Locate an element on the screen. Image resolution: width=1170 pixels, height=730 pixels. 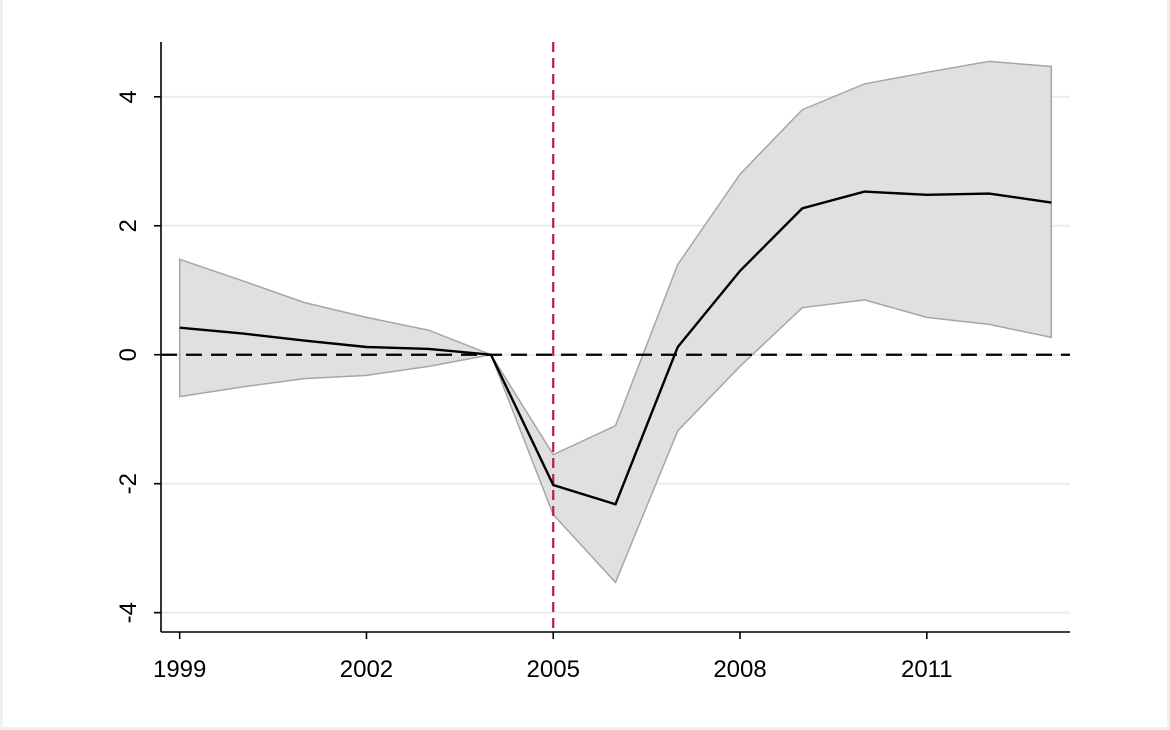
x-tick-label: 2002 is located at coordinates (366, 669).